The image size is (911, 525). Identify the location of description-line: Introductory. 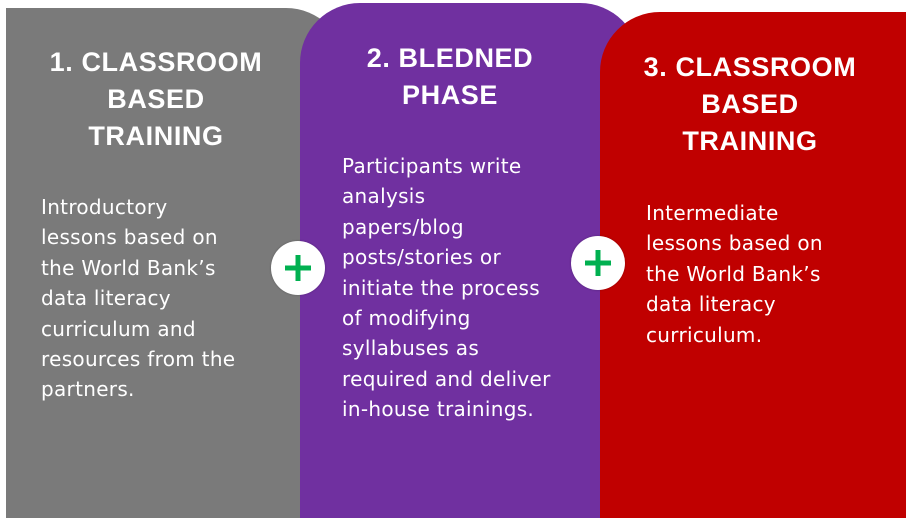
(104, 207).